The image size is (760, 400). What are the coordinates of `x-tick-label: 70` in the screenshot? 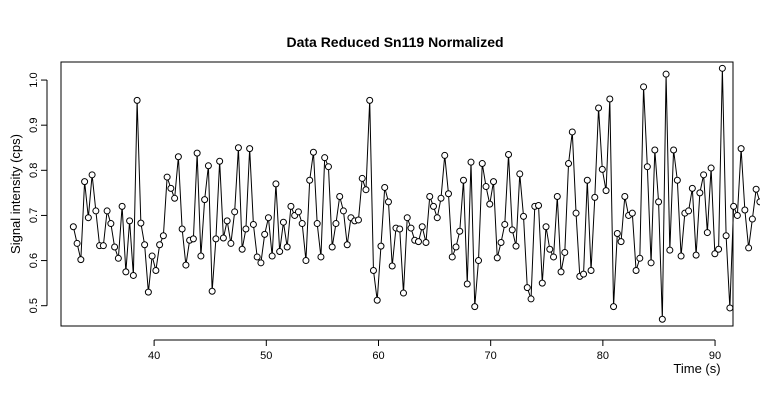 It's located at (491, 356).